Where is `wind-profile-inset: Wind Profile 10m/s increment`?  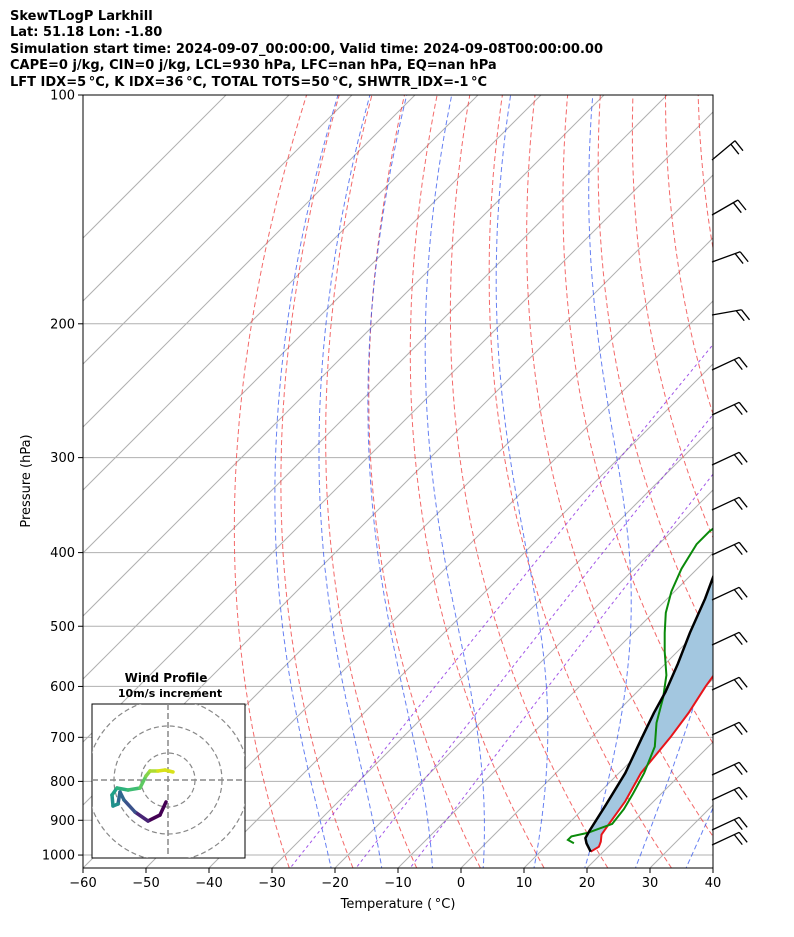 wind-profile-inset: Wind Profile 10m/s increment is located at coordinates (168, 765).